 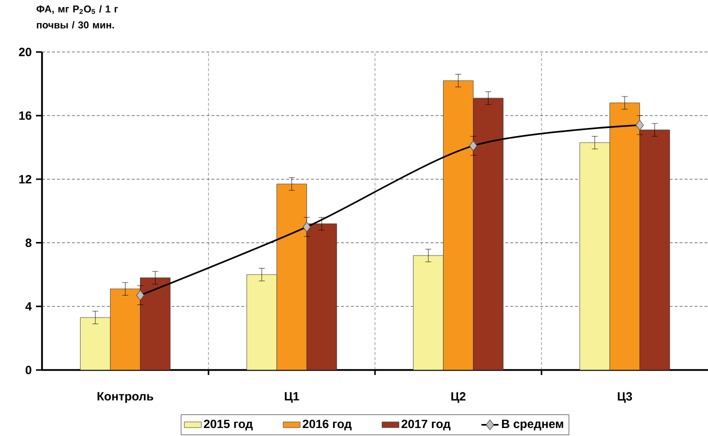 I want to click on y-tick-label: 12, so click(x=25, y=179).